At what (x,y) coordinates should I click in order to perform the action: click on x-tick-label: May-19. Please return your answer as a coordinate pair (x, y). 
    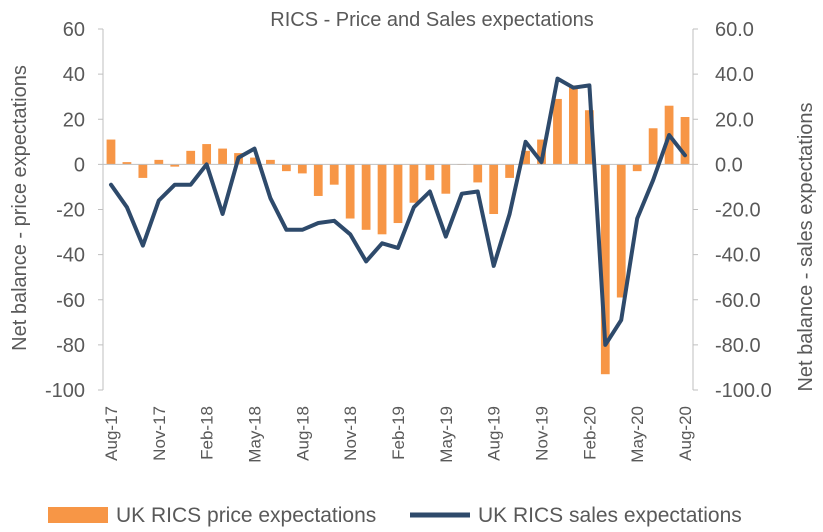
    Looking at the image, I should click on (446, 434).